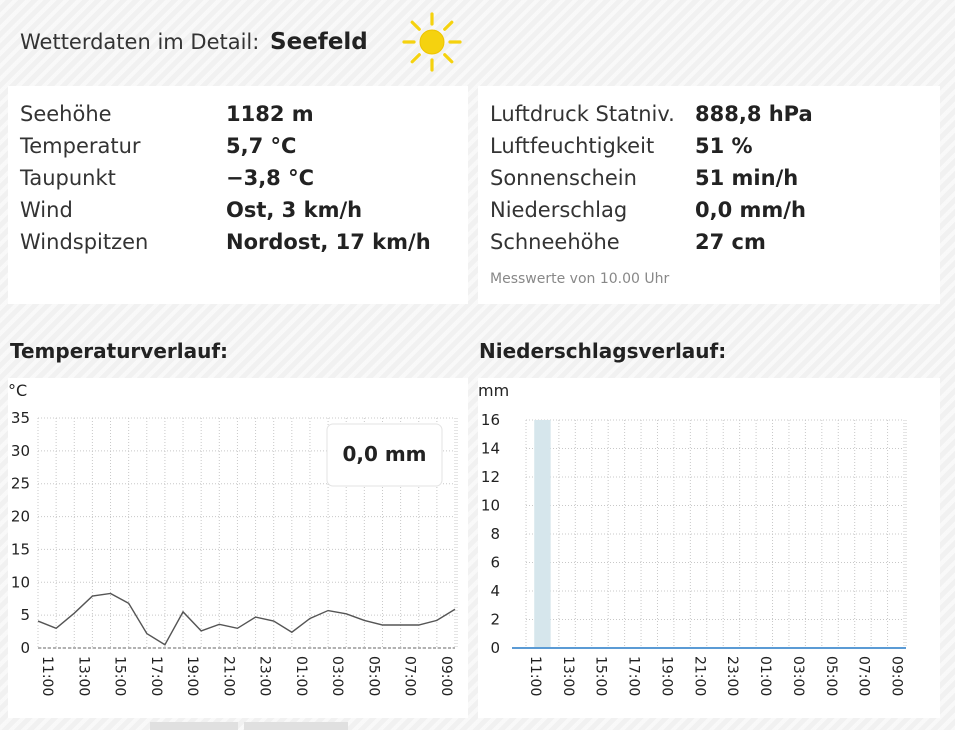  I want to click on detail-label: Sonnenschein, so click(563, 178).